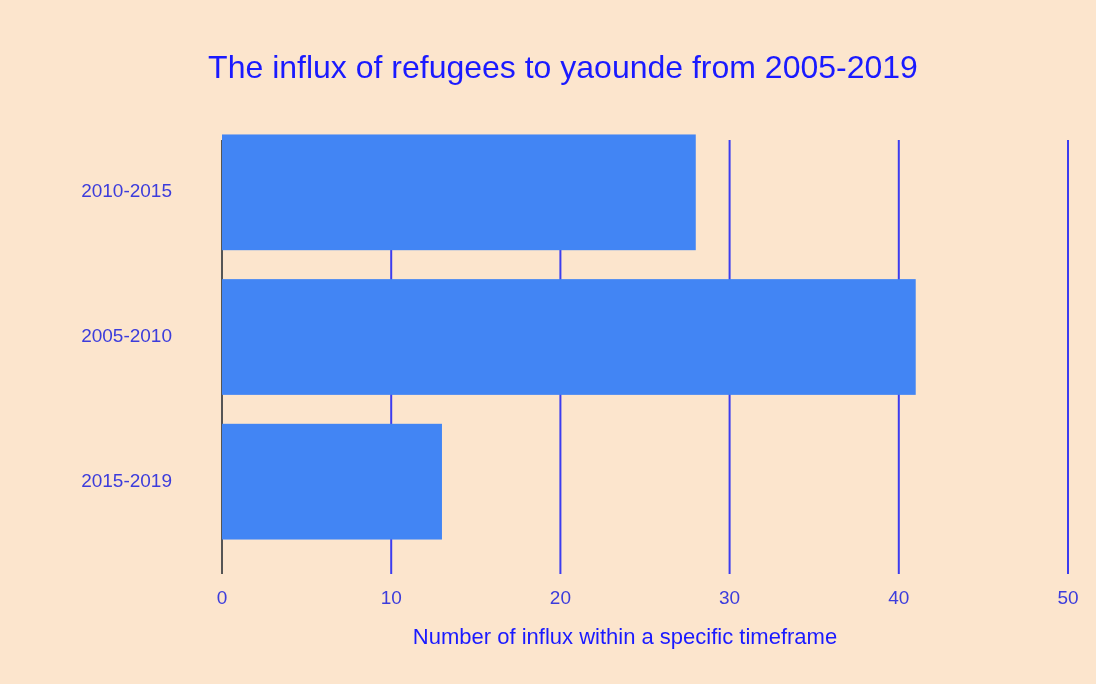 This screenshot has height=684, width=1096. Describe the element at coordinates (560, 597) in the screenshot. I see `x-tick-label: 20` at that location.